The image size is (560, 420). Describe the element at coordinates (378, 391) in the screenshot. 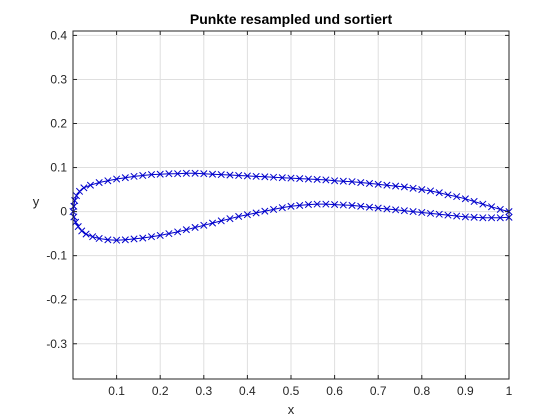

I see `x-tick-label: 0.7` at that location.